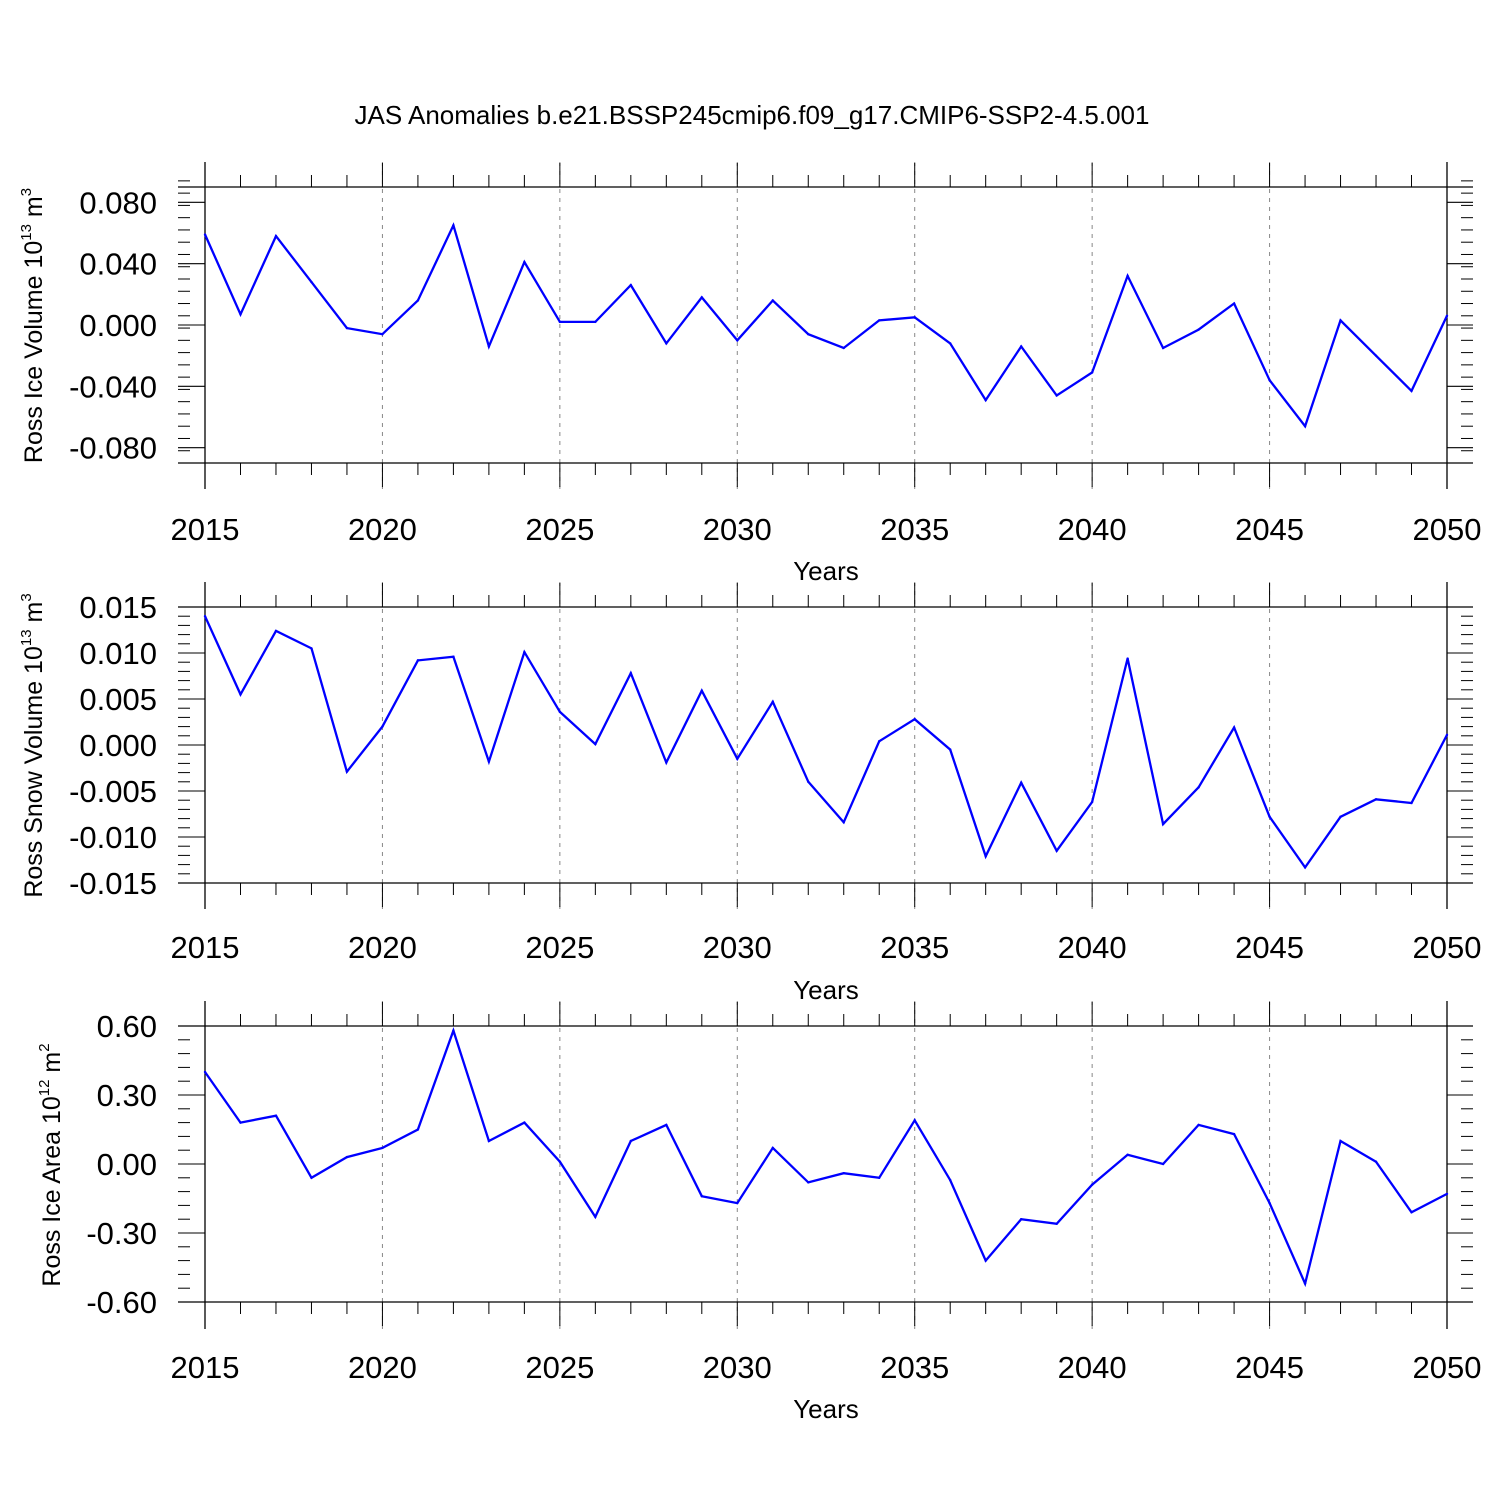 Image resolution: width=1500 pixels, height=1500 pixels. Describe the element at coordinates (205, 1367) in the screenshot. I see `x-tick-label: 2015` at that location.